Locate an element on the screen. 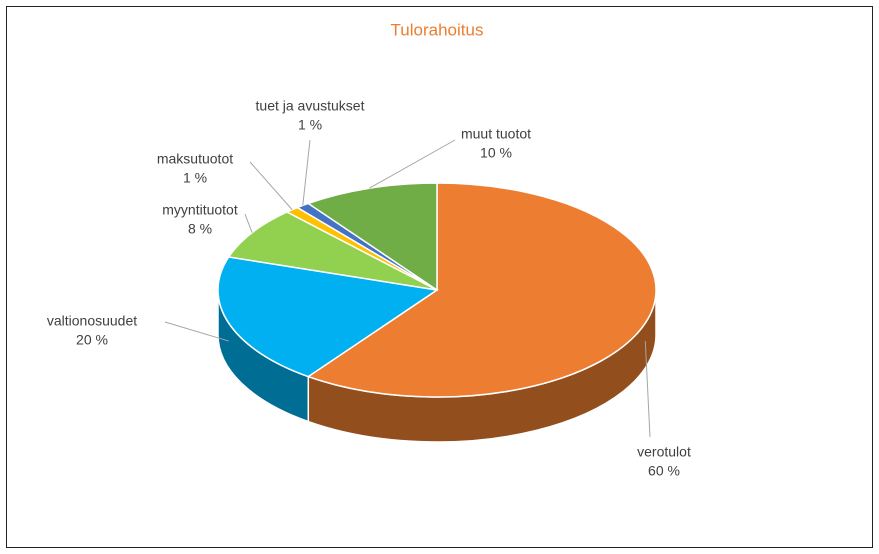 The height and width of the screenshot is (554, 879). chart-title: Tulorahoitus is located at coordinates (437, 29).